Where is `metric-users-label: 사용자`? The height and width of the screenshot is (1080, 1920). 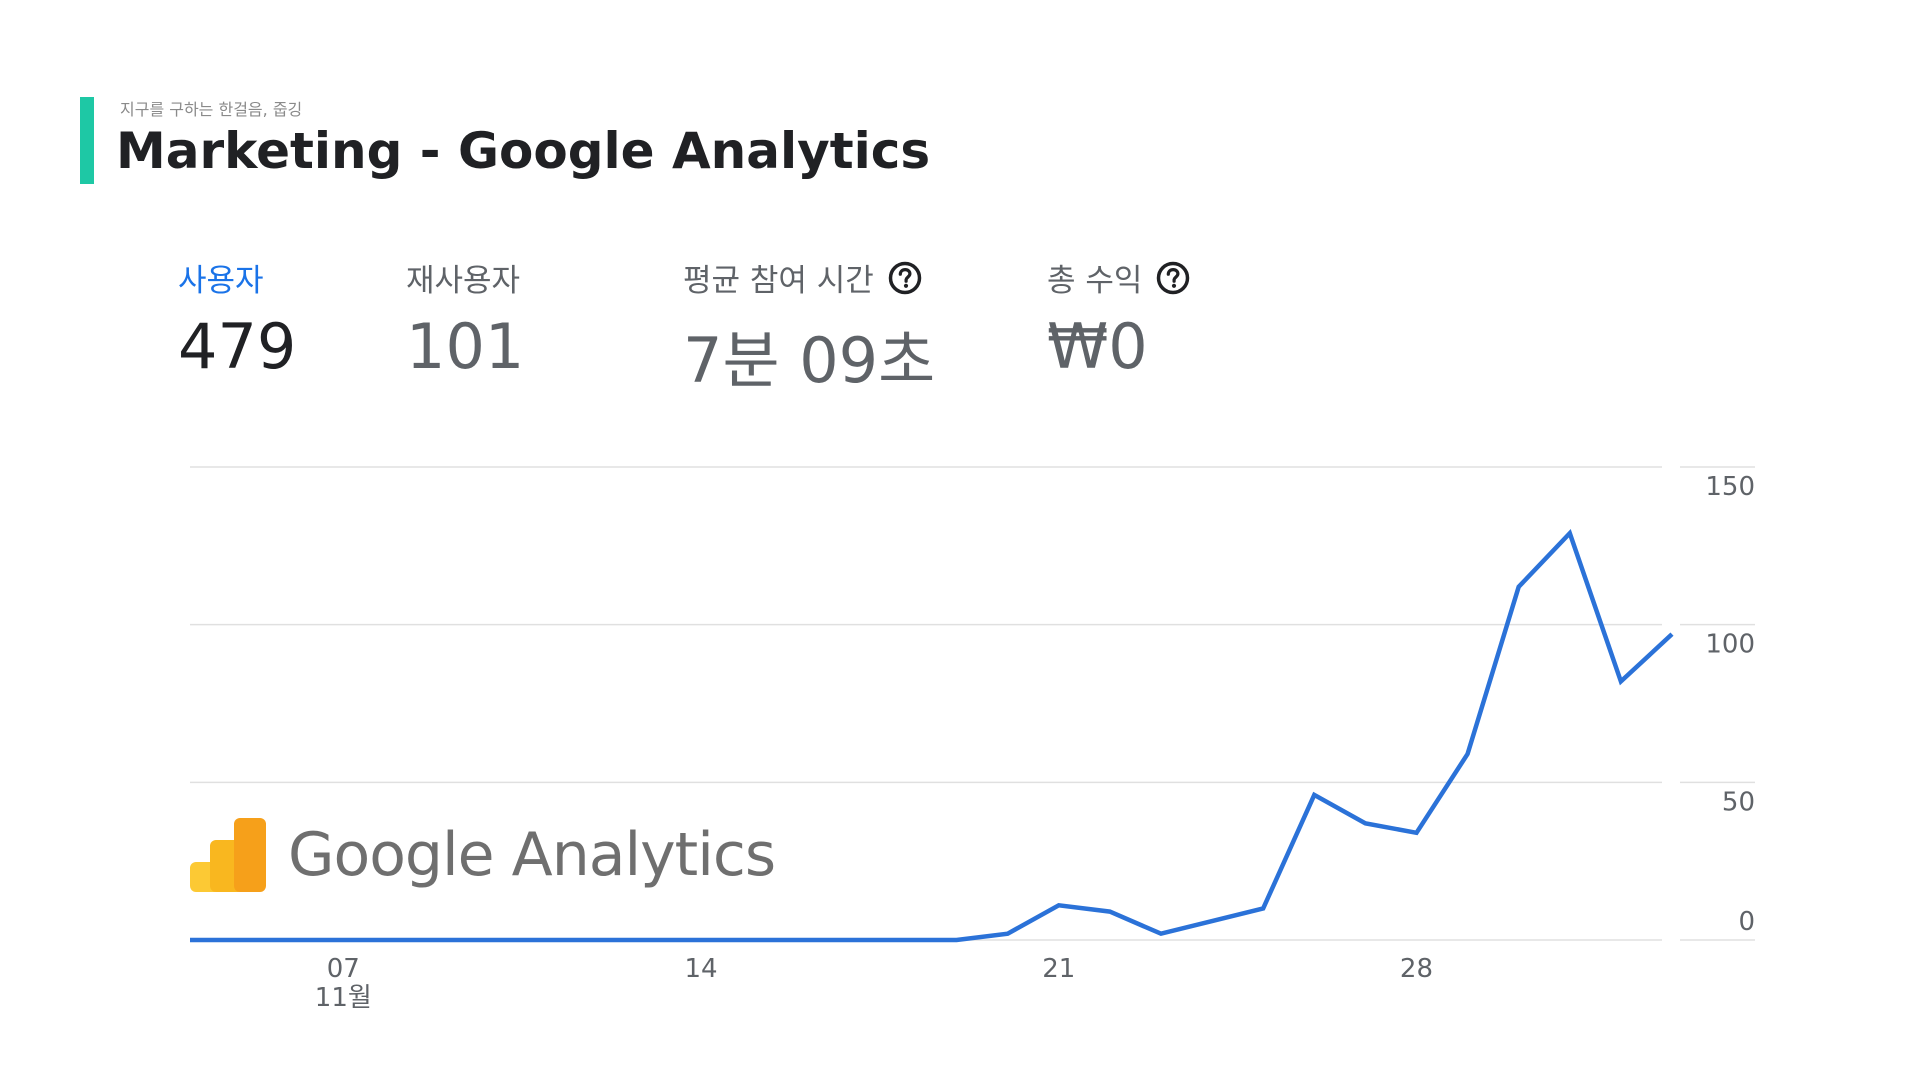 metric-users-label: 사용자 is located at coordinates (221, 281).